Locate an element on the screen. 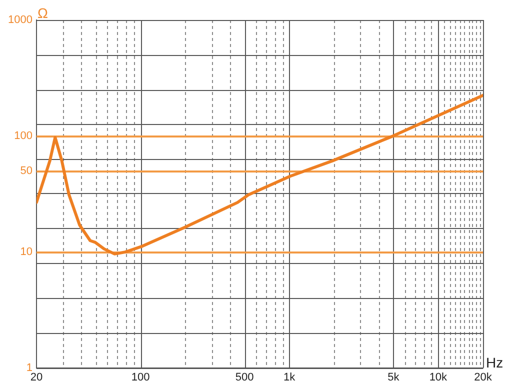 This screenshot has height=389, width=519. y-tick-label: 1000 is located at coordinates (20, 20).